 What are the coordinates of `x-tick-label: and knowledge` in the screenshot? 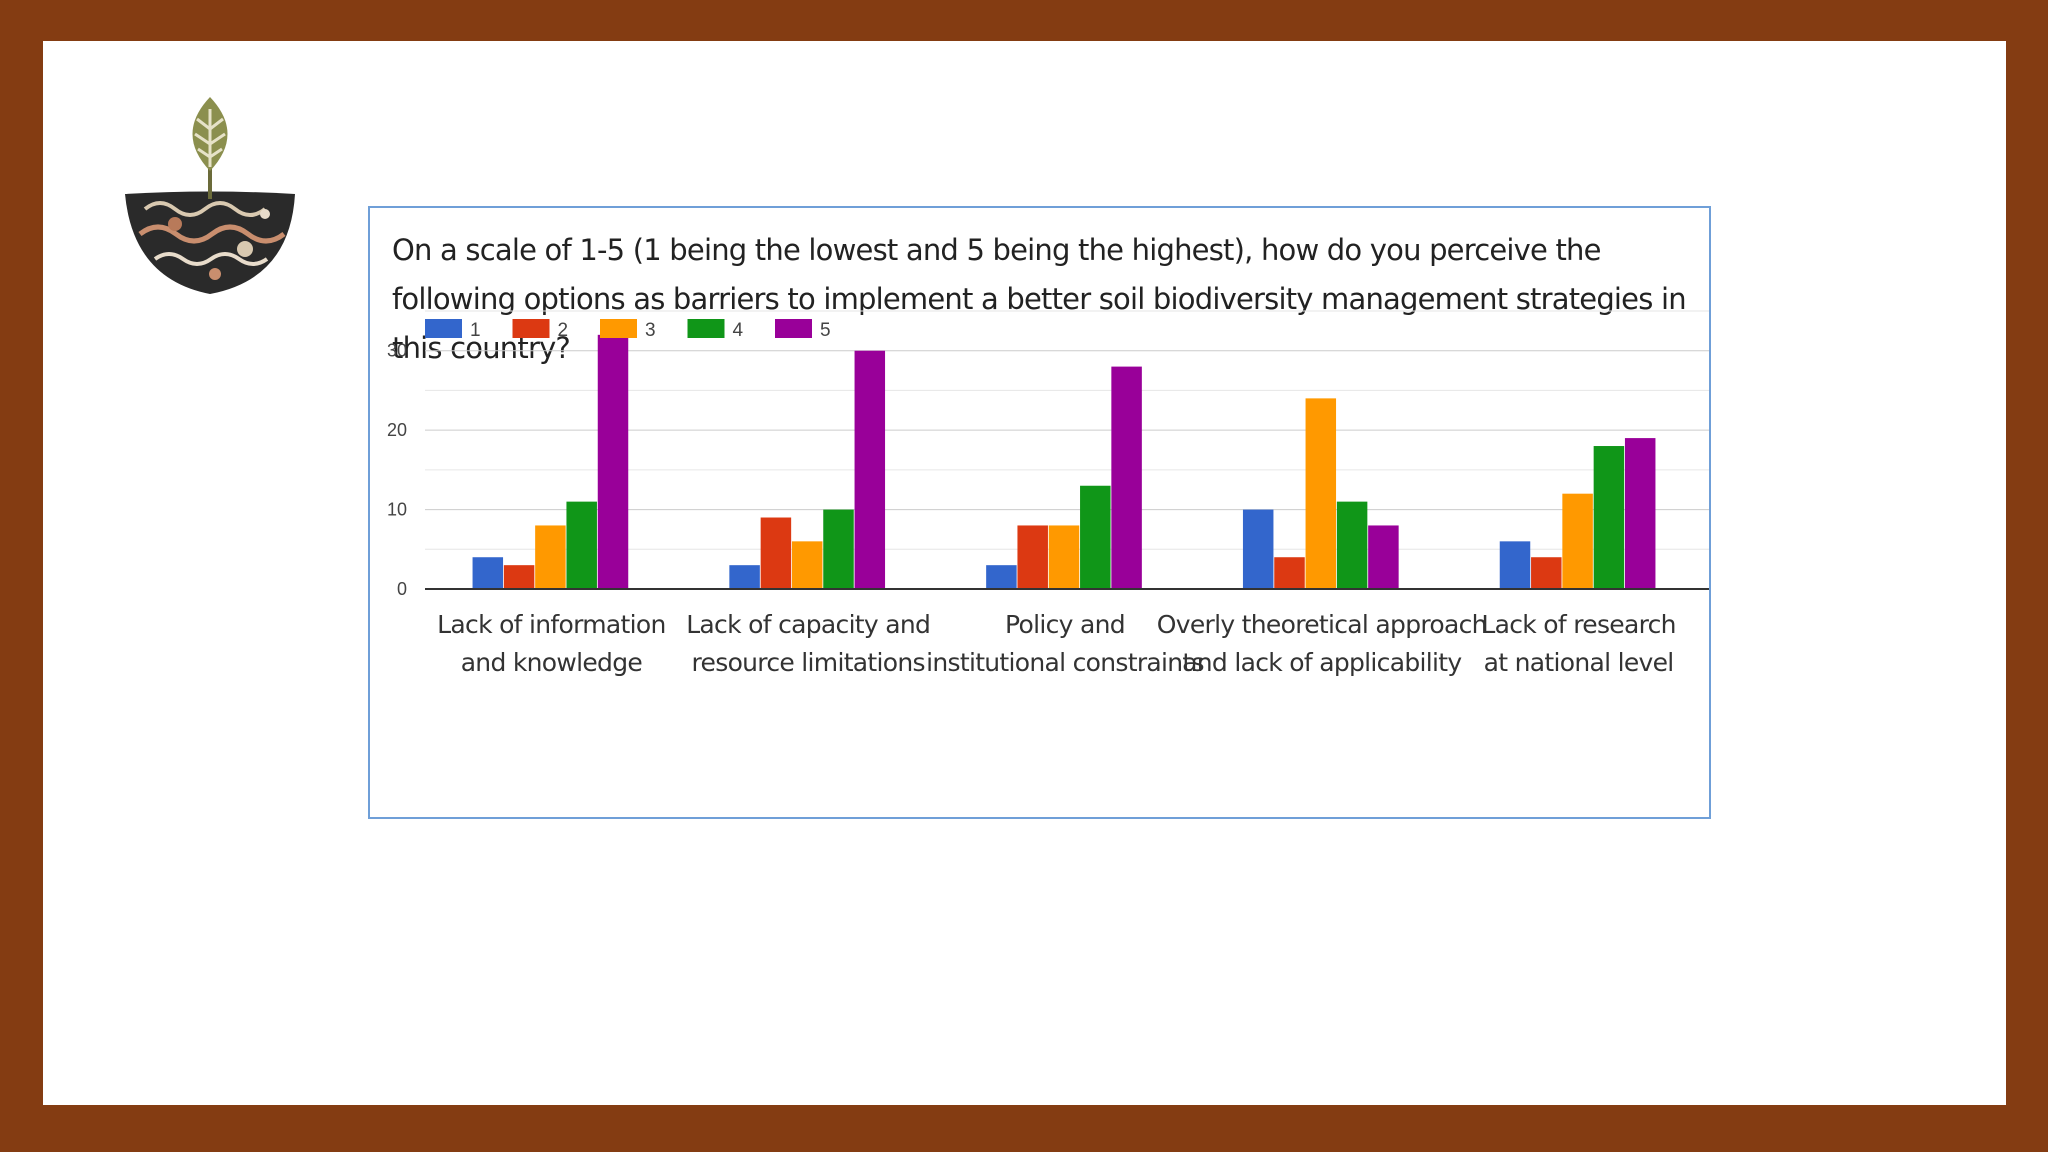 It's located at (552, 662).